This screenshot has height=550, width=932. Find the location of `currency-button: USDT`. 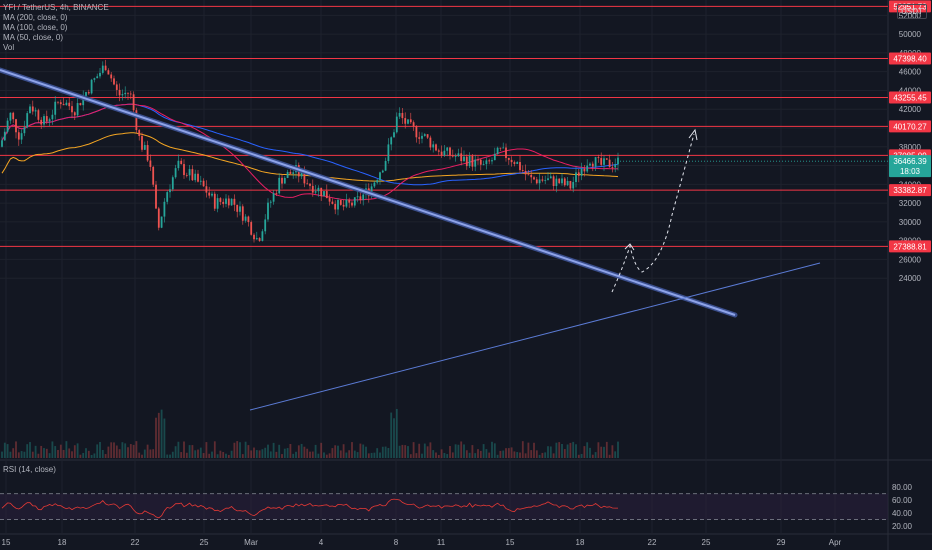

currency-button: USDT is located at coordinates (912, 11).